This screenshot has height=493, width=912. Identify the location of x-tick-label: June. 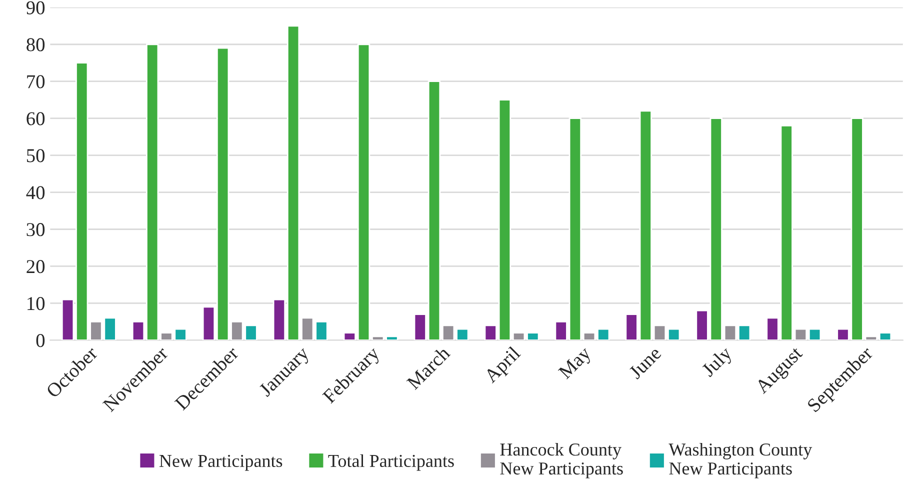
(645, 363).